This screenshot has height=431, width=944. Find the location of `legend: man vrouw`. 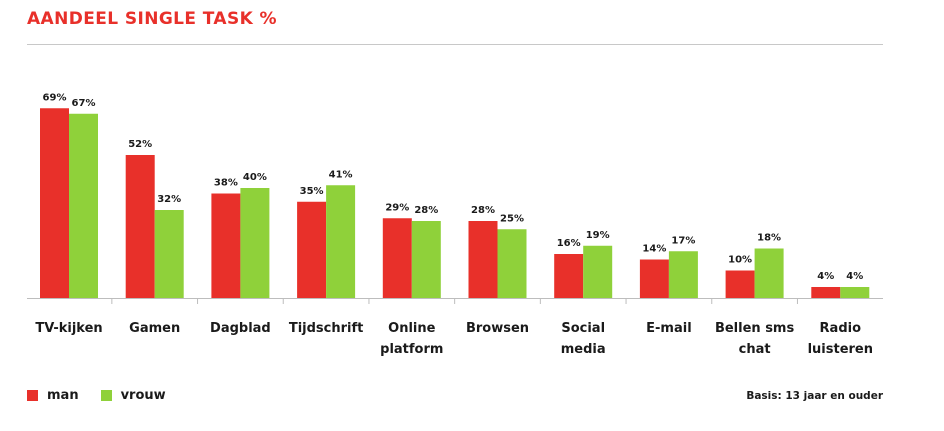

legend: man vrouw is located at coordinates (107, 395).